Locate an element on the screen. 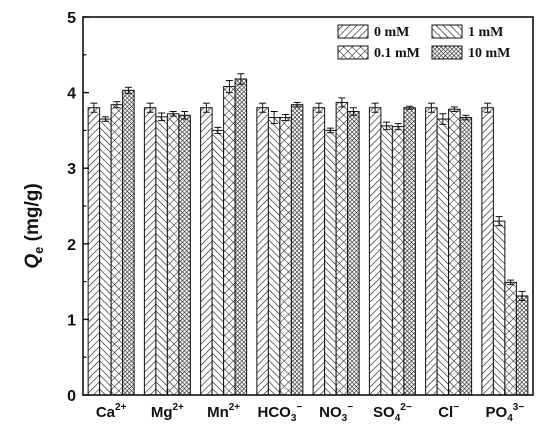 The width and height of the screenshot is (550, 444). x-category-label: Mg2+ is located at coordinates (167, 411).